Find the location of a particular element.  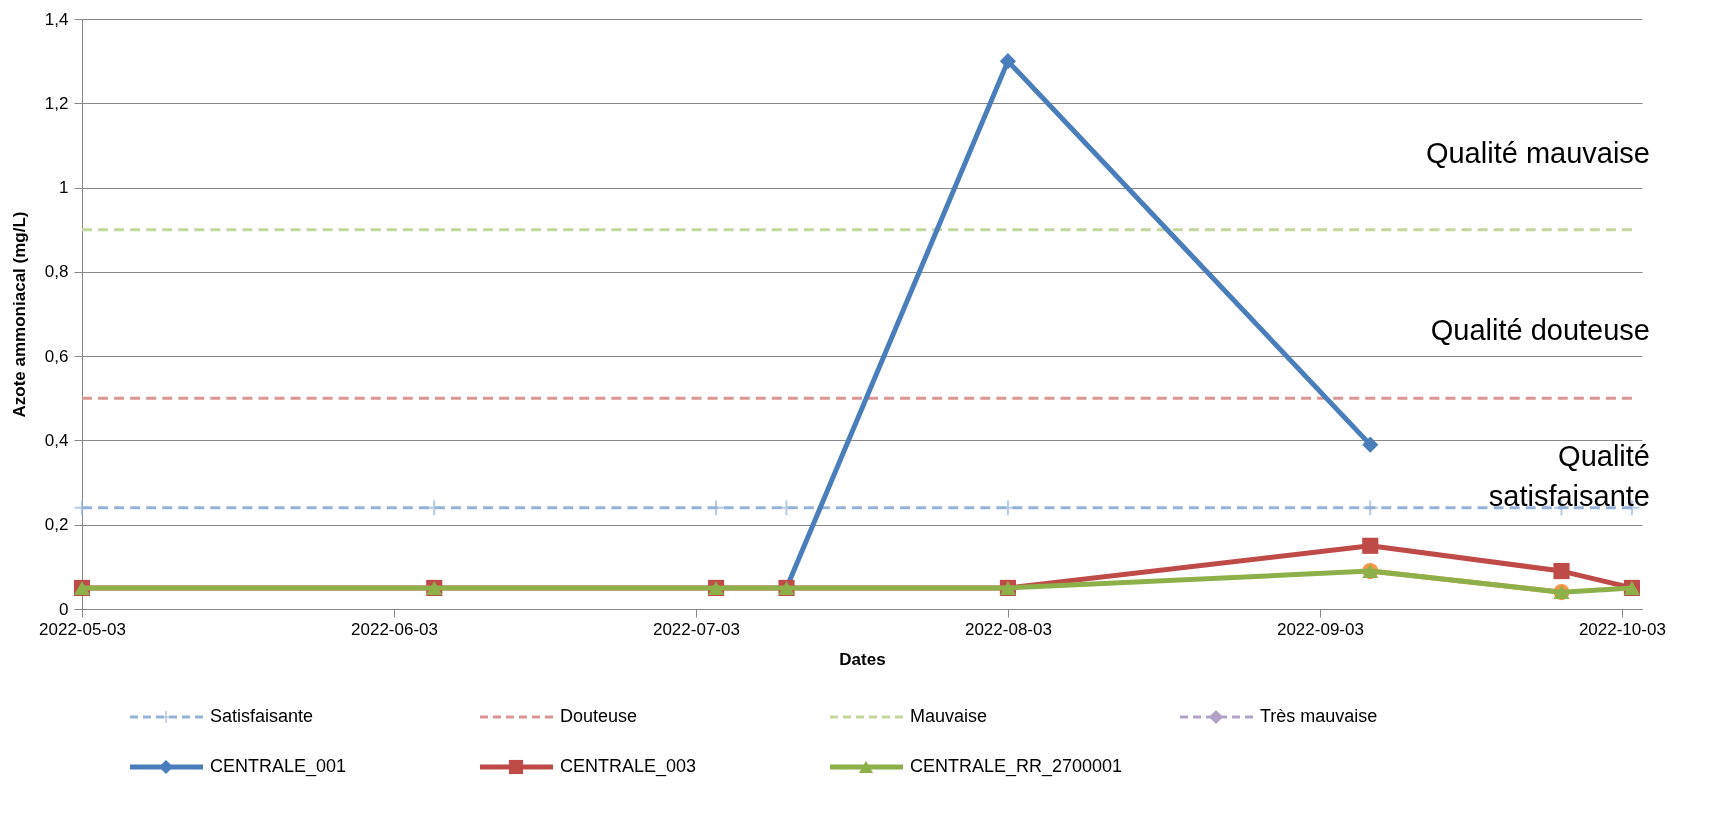

y-tick-label: 1,2 is located at coordinates (56, 103).